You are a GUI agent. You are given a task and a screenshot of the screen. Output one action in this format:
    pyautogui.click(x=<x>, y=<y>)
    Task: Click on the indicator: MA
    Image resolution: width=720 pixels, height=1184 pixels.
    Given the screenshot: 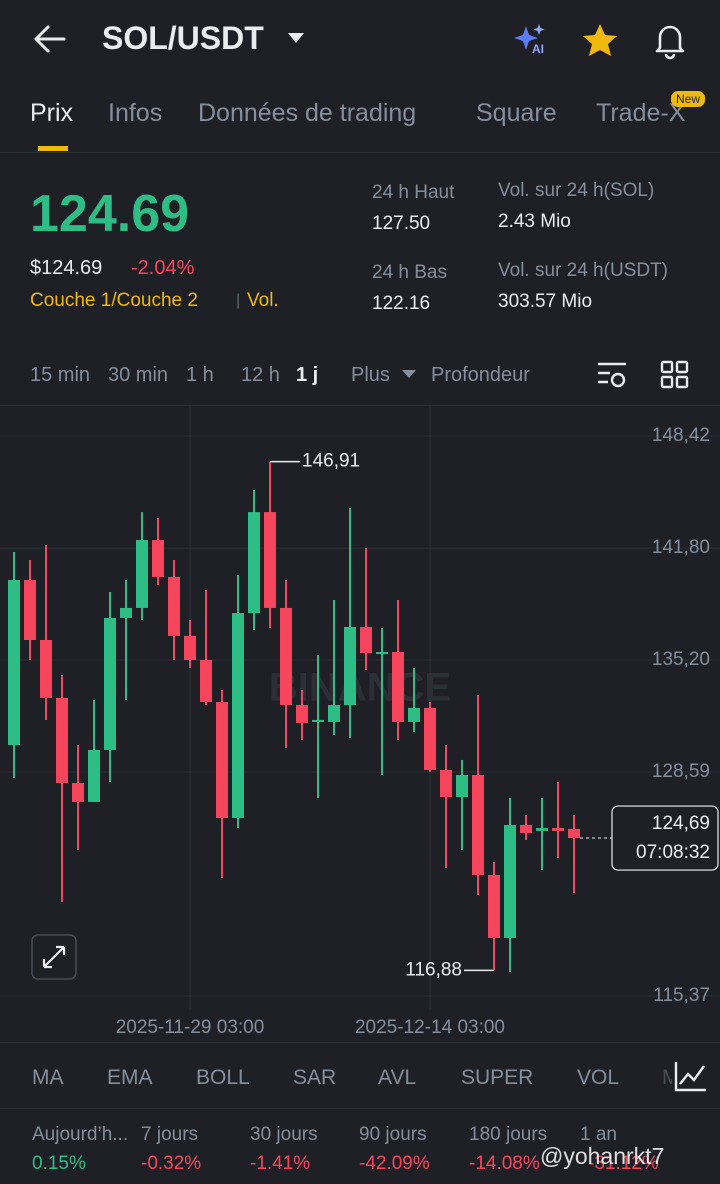 What is the action you would take?
    pyautogui.click(x=48, y=1077)
    